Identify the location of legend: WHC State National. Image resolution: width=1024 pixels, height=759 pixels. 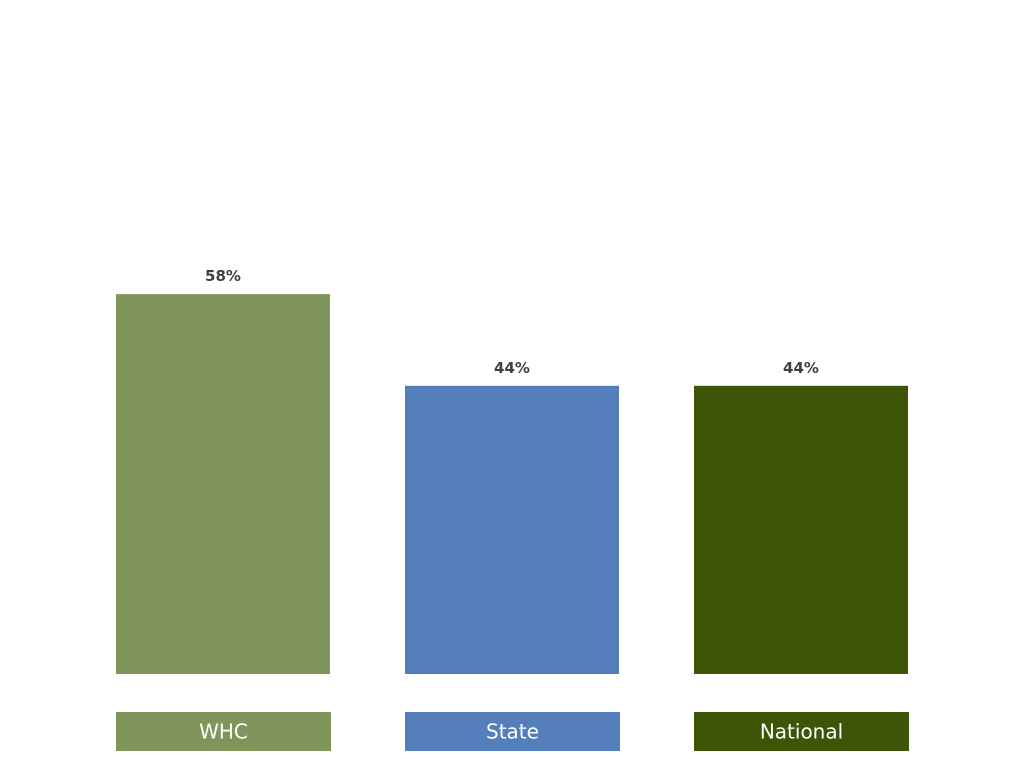
(512, 731).